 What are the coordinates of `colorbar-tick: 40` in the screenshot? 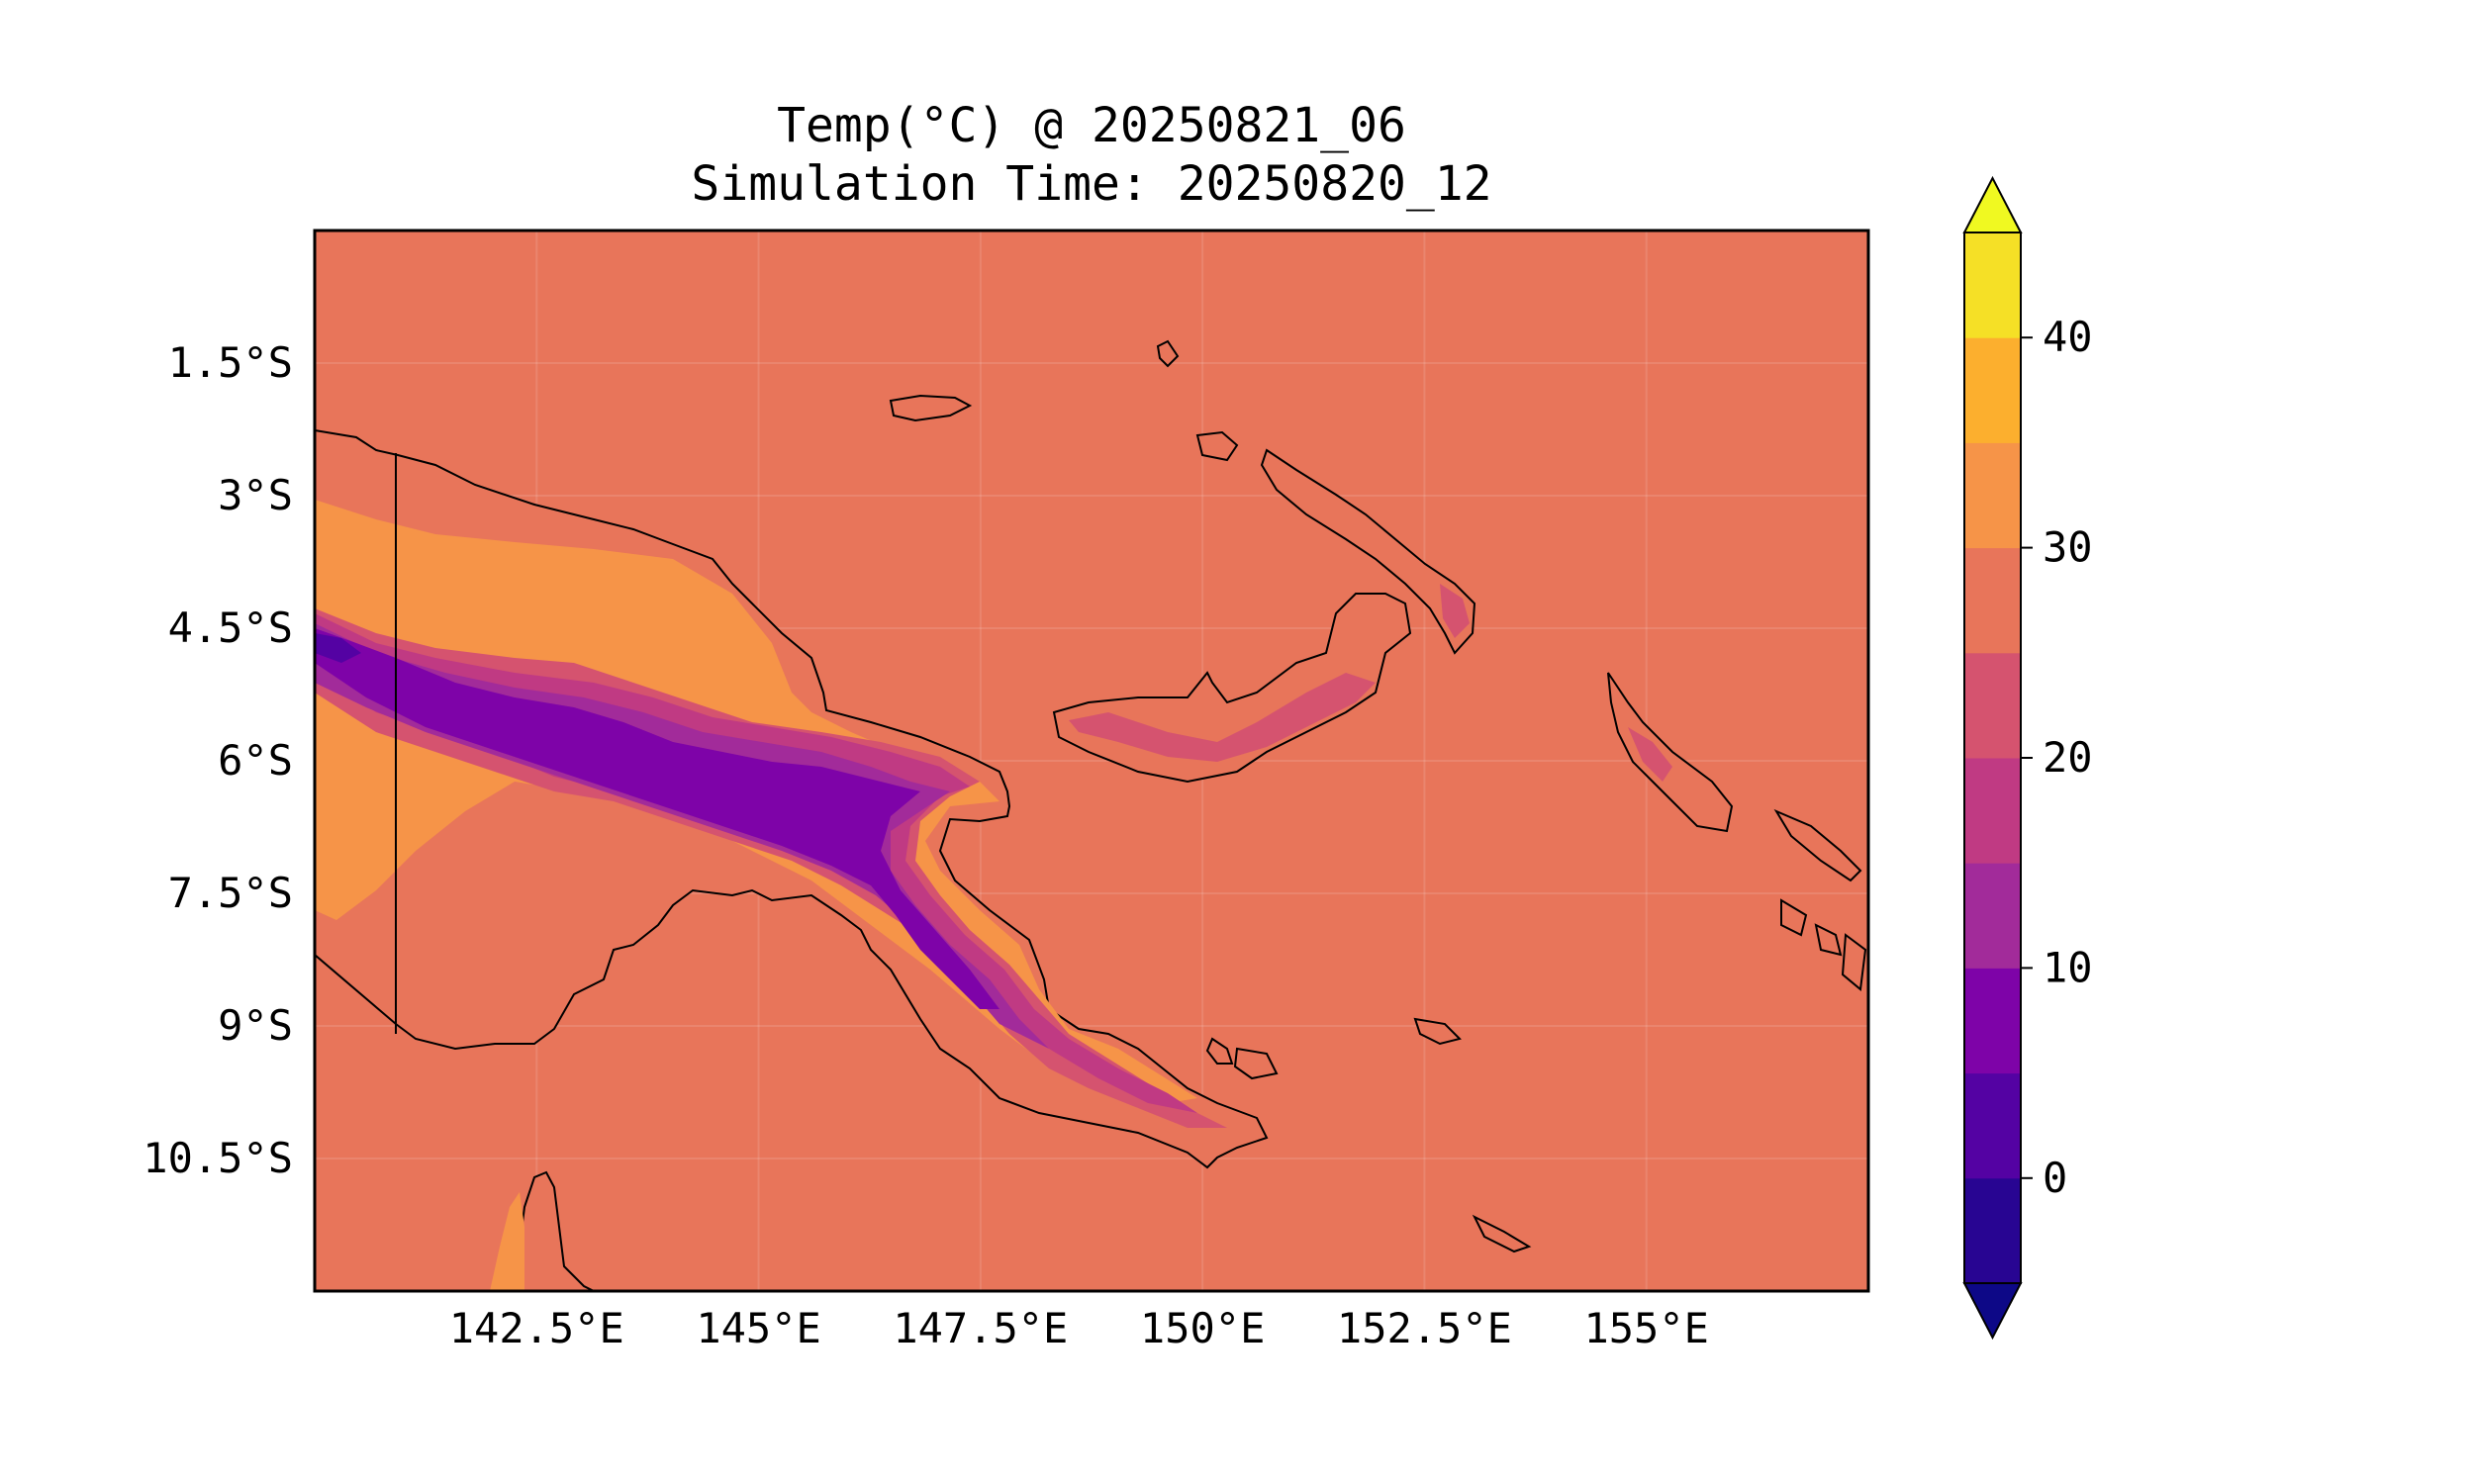 It's located at (2057, 337).